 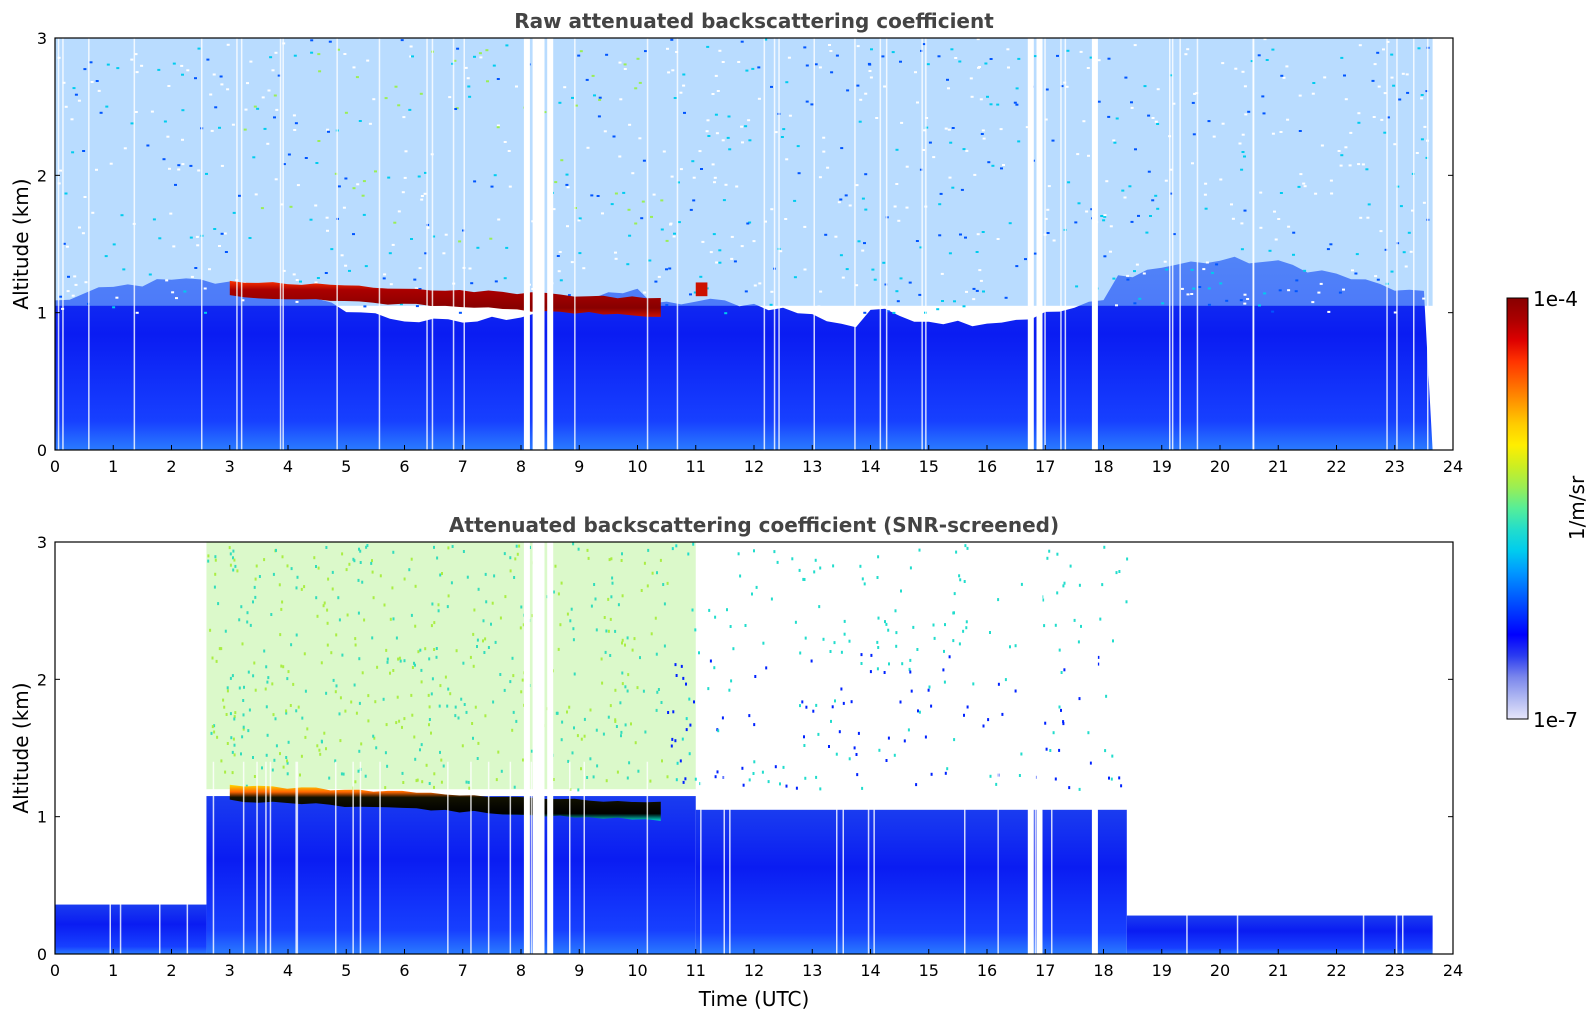 What do you see at coordinates (346, 970) in the screenshot?
I see `x-tick-label: 5` at bounding box center [346, 970].